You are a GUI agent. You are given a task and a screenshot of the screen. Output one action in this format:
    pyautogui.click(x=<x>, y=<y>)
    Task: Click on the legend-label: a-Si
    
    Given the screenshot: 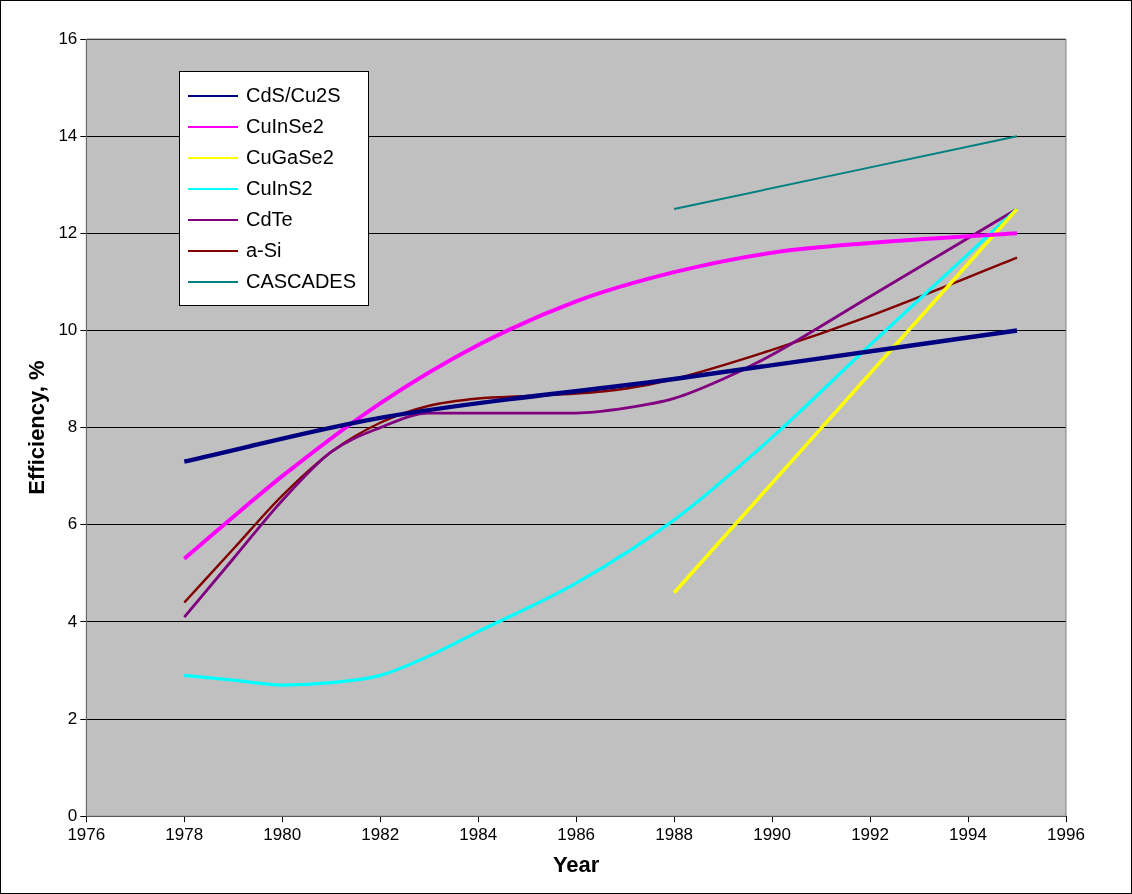 What is the action you would take?
    pyautogui.click(x=264, y=250)
    